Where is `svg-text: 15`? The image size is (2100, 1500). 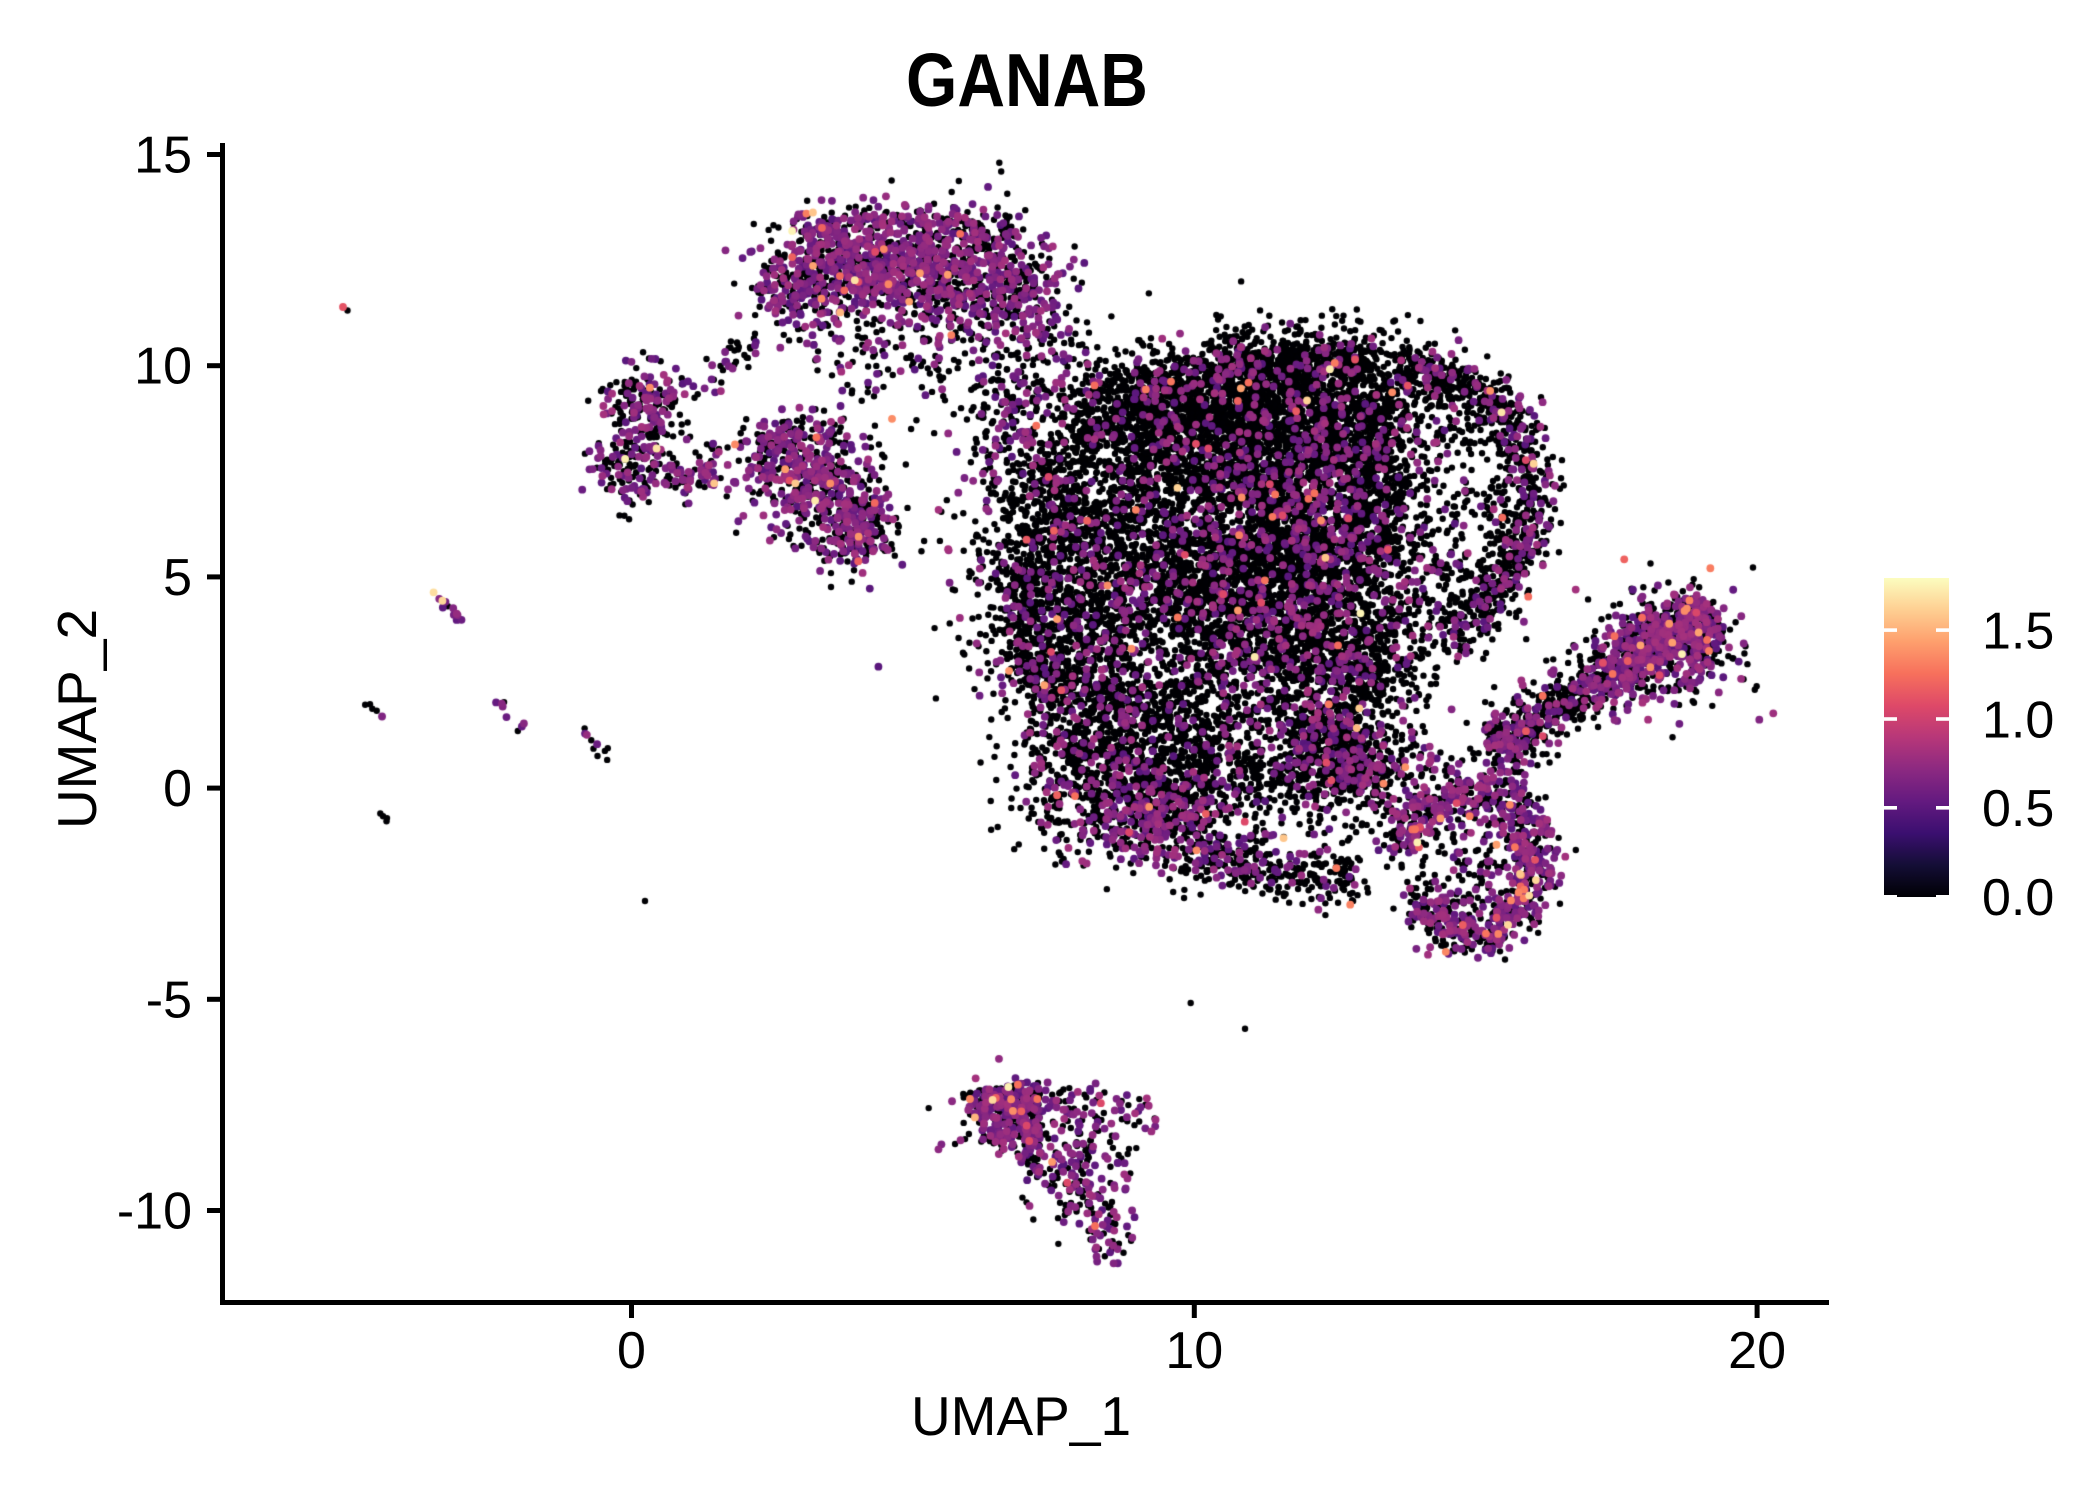 svg-text: 15 is located at coordinates (163, 156).